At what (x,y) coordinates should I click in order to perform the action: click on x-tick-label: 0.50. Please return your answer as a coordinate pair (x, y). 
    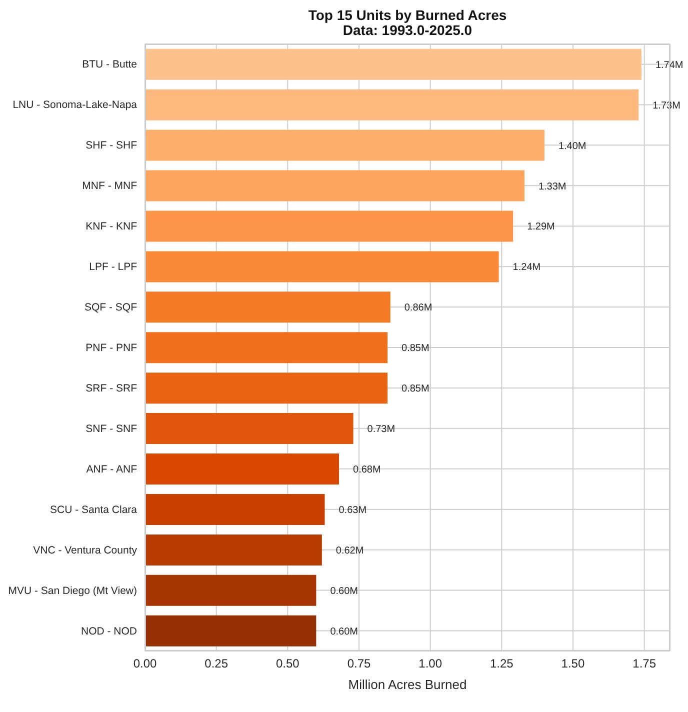
    Looking at the image, I should click on (288, 663).